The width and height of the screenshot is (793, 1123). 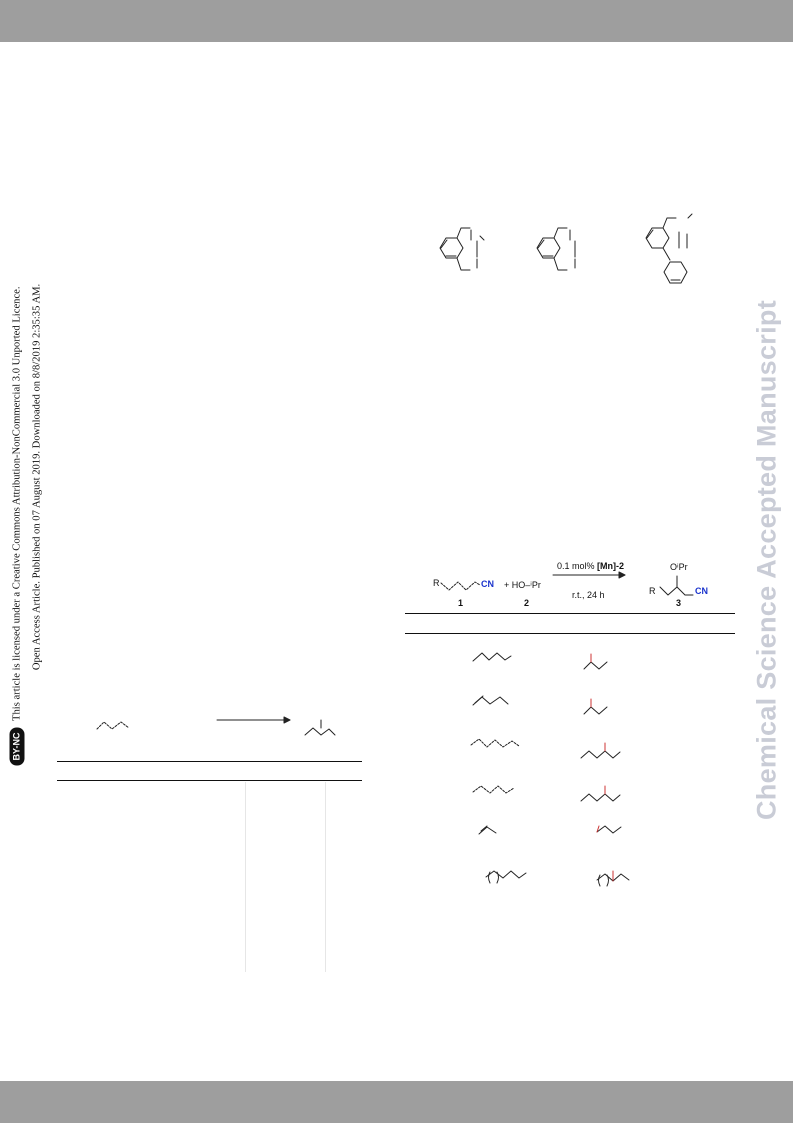 I want to click on scheme-conditions-line1: 0.1 mol% [Mn]-2, so click(x=590, y=566).